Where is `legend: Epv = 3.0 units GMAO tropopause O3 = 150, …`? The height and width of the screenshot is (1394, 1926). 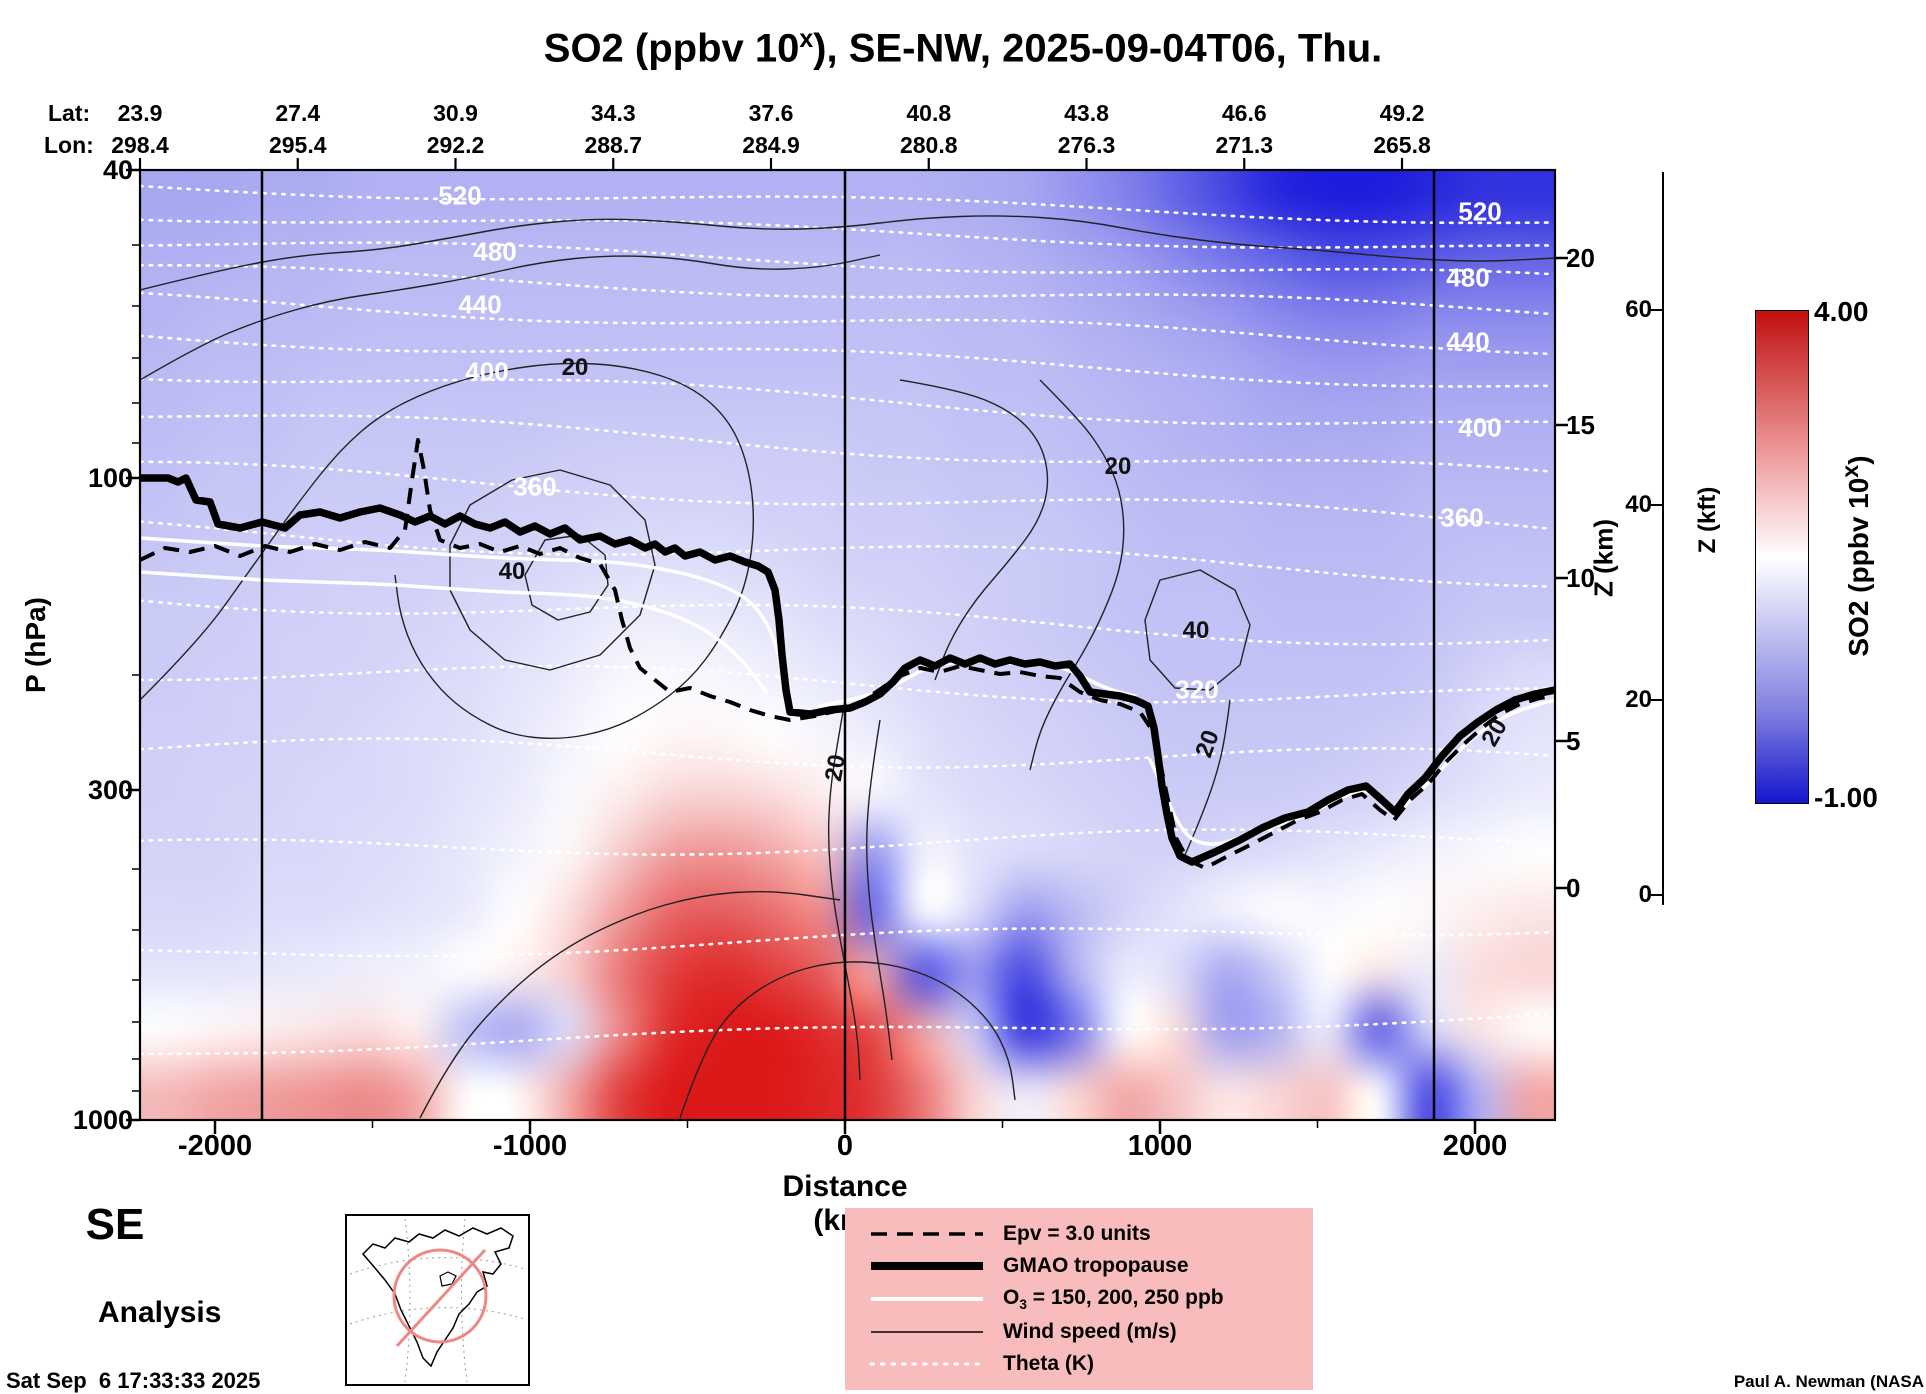 legend: Epv = 3.0 units GMAO tropopause O3 = 150, … is located at coordinates (1079, 1299).